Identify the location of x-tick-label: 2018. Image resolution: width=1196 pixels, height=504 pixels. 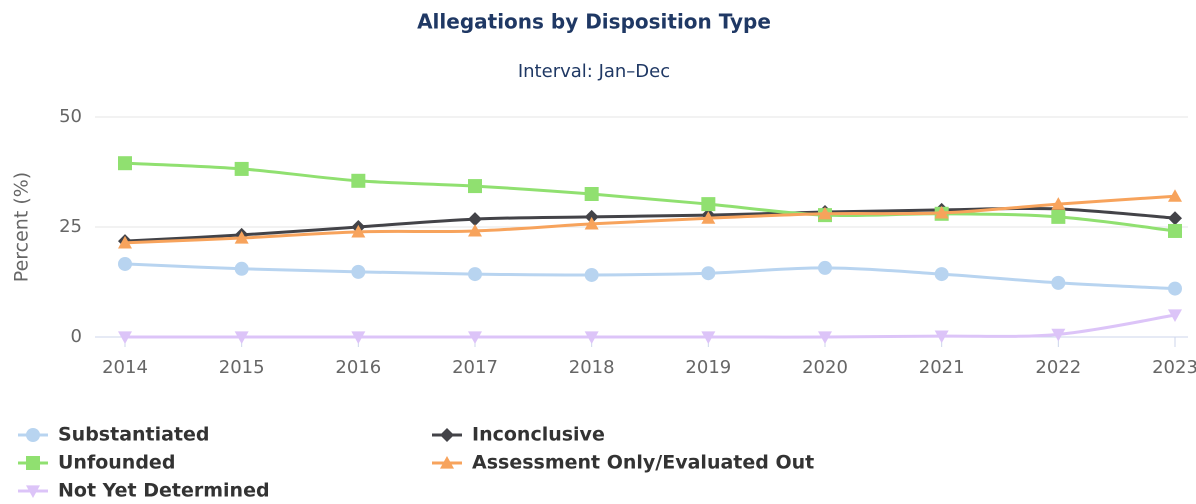
(592, 367).